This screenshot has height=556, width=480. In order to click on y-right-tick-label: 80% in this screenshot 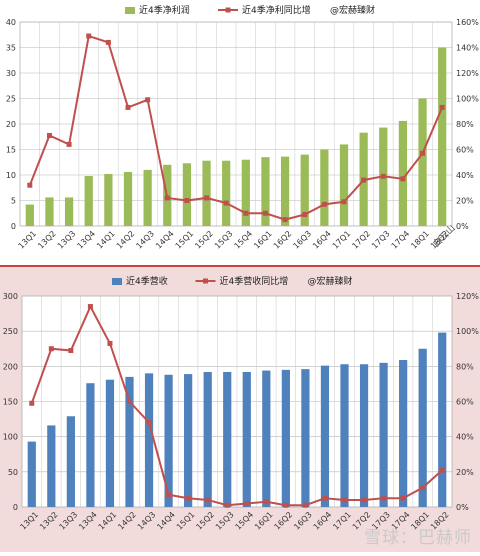, I will do `click(465, 366)`.